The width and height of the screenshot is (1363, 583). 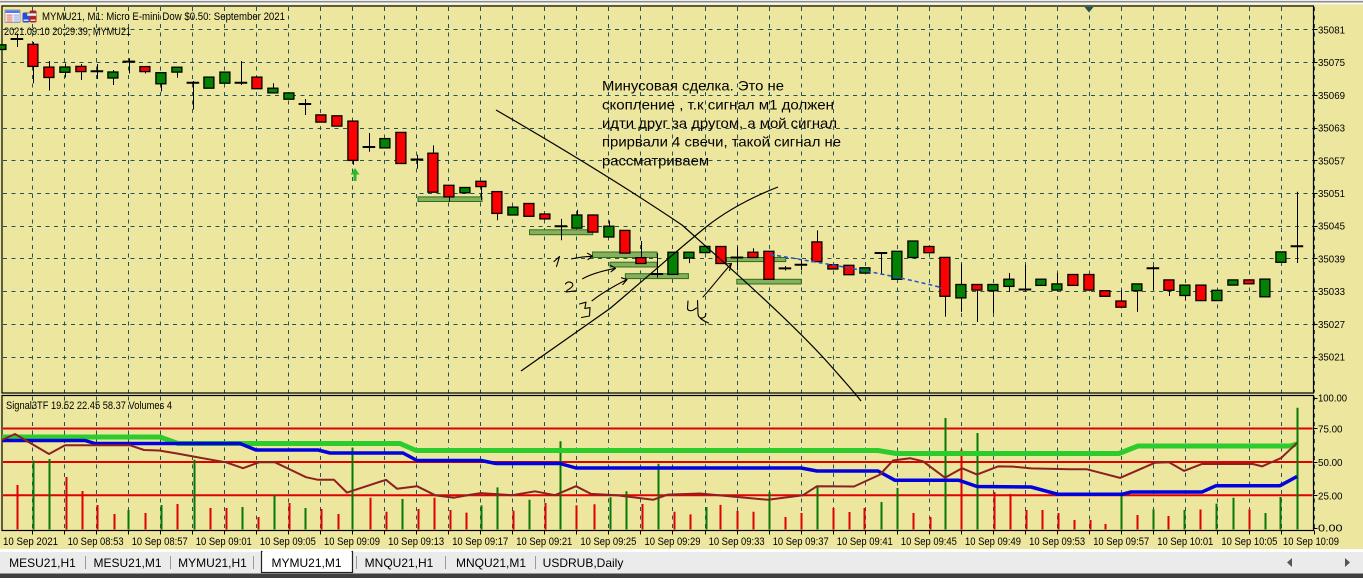 What do you see at coordinates (1331, 63) in the screenshot?
I see `svg-text: 35075` at bounding box center [1331, 63].